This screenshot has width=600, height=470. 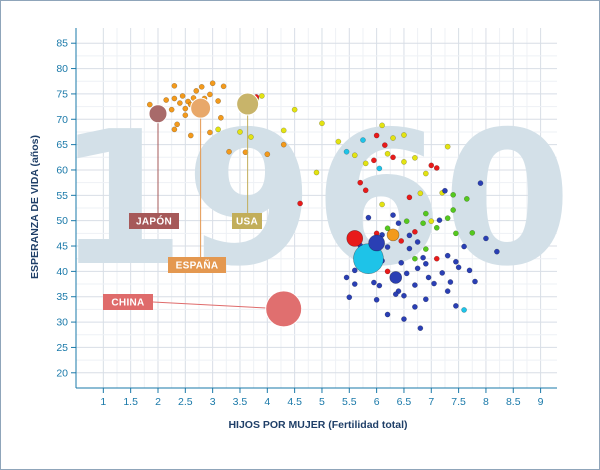 I want to click on x-tick-label: 6.5, so click(x=404, y=402).